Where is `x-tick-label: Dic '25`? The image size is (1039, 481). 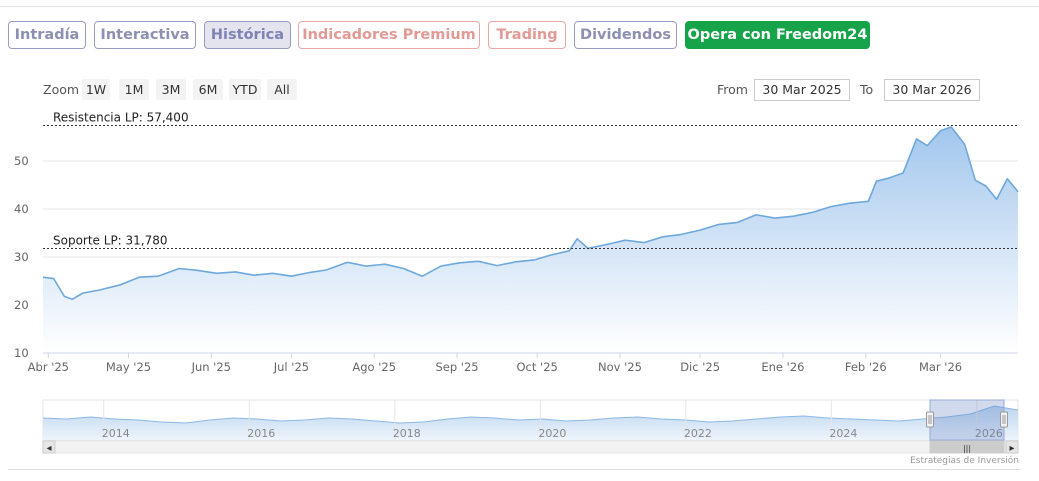 x-tick-label: Dic '25 is located at coordinates (700, 367).